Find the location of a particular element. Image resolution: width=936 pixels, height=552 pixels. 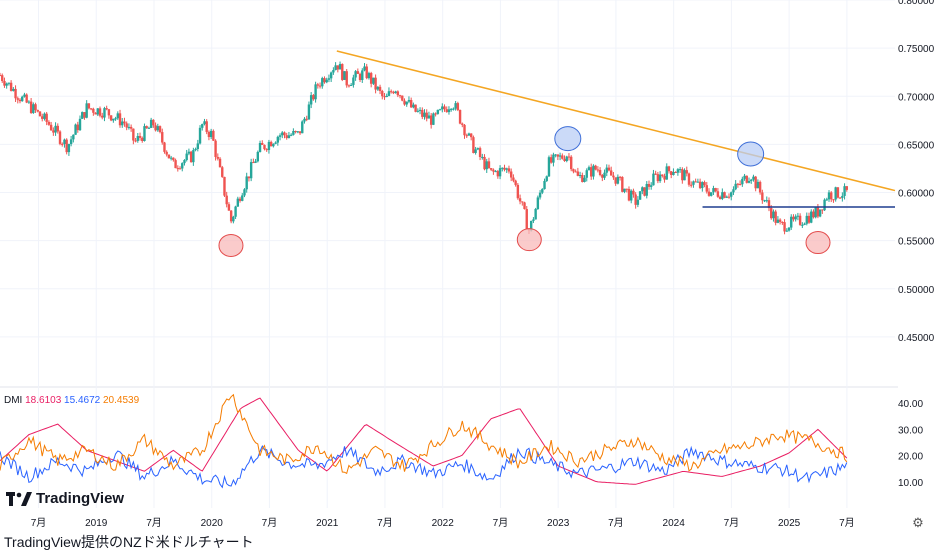

tradingview-logo-icon is located at coordinates (19, 498).